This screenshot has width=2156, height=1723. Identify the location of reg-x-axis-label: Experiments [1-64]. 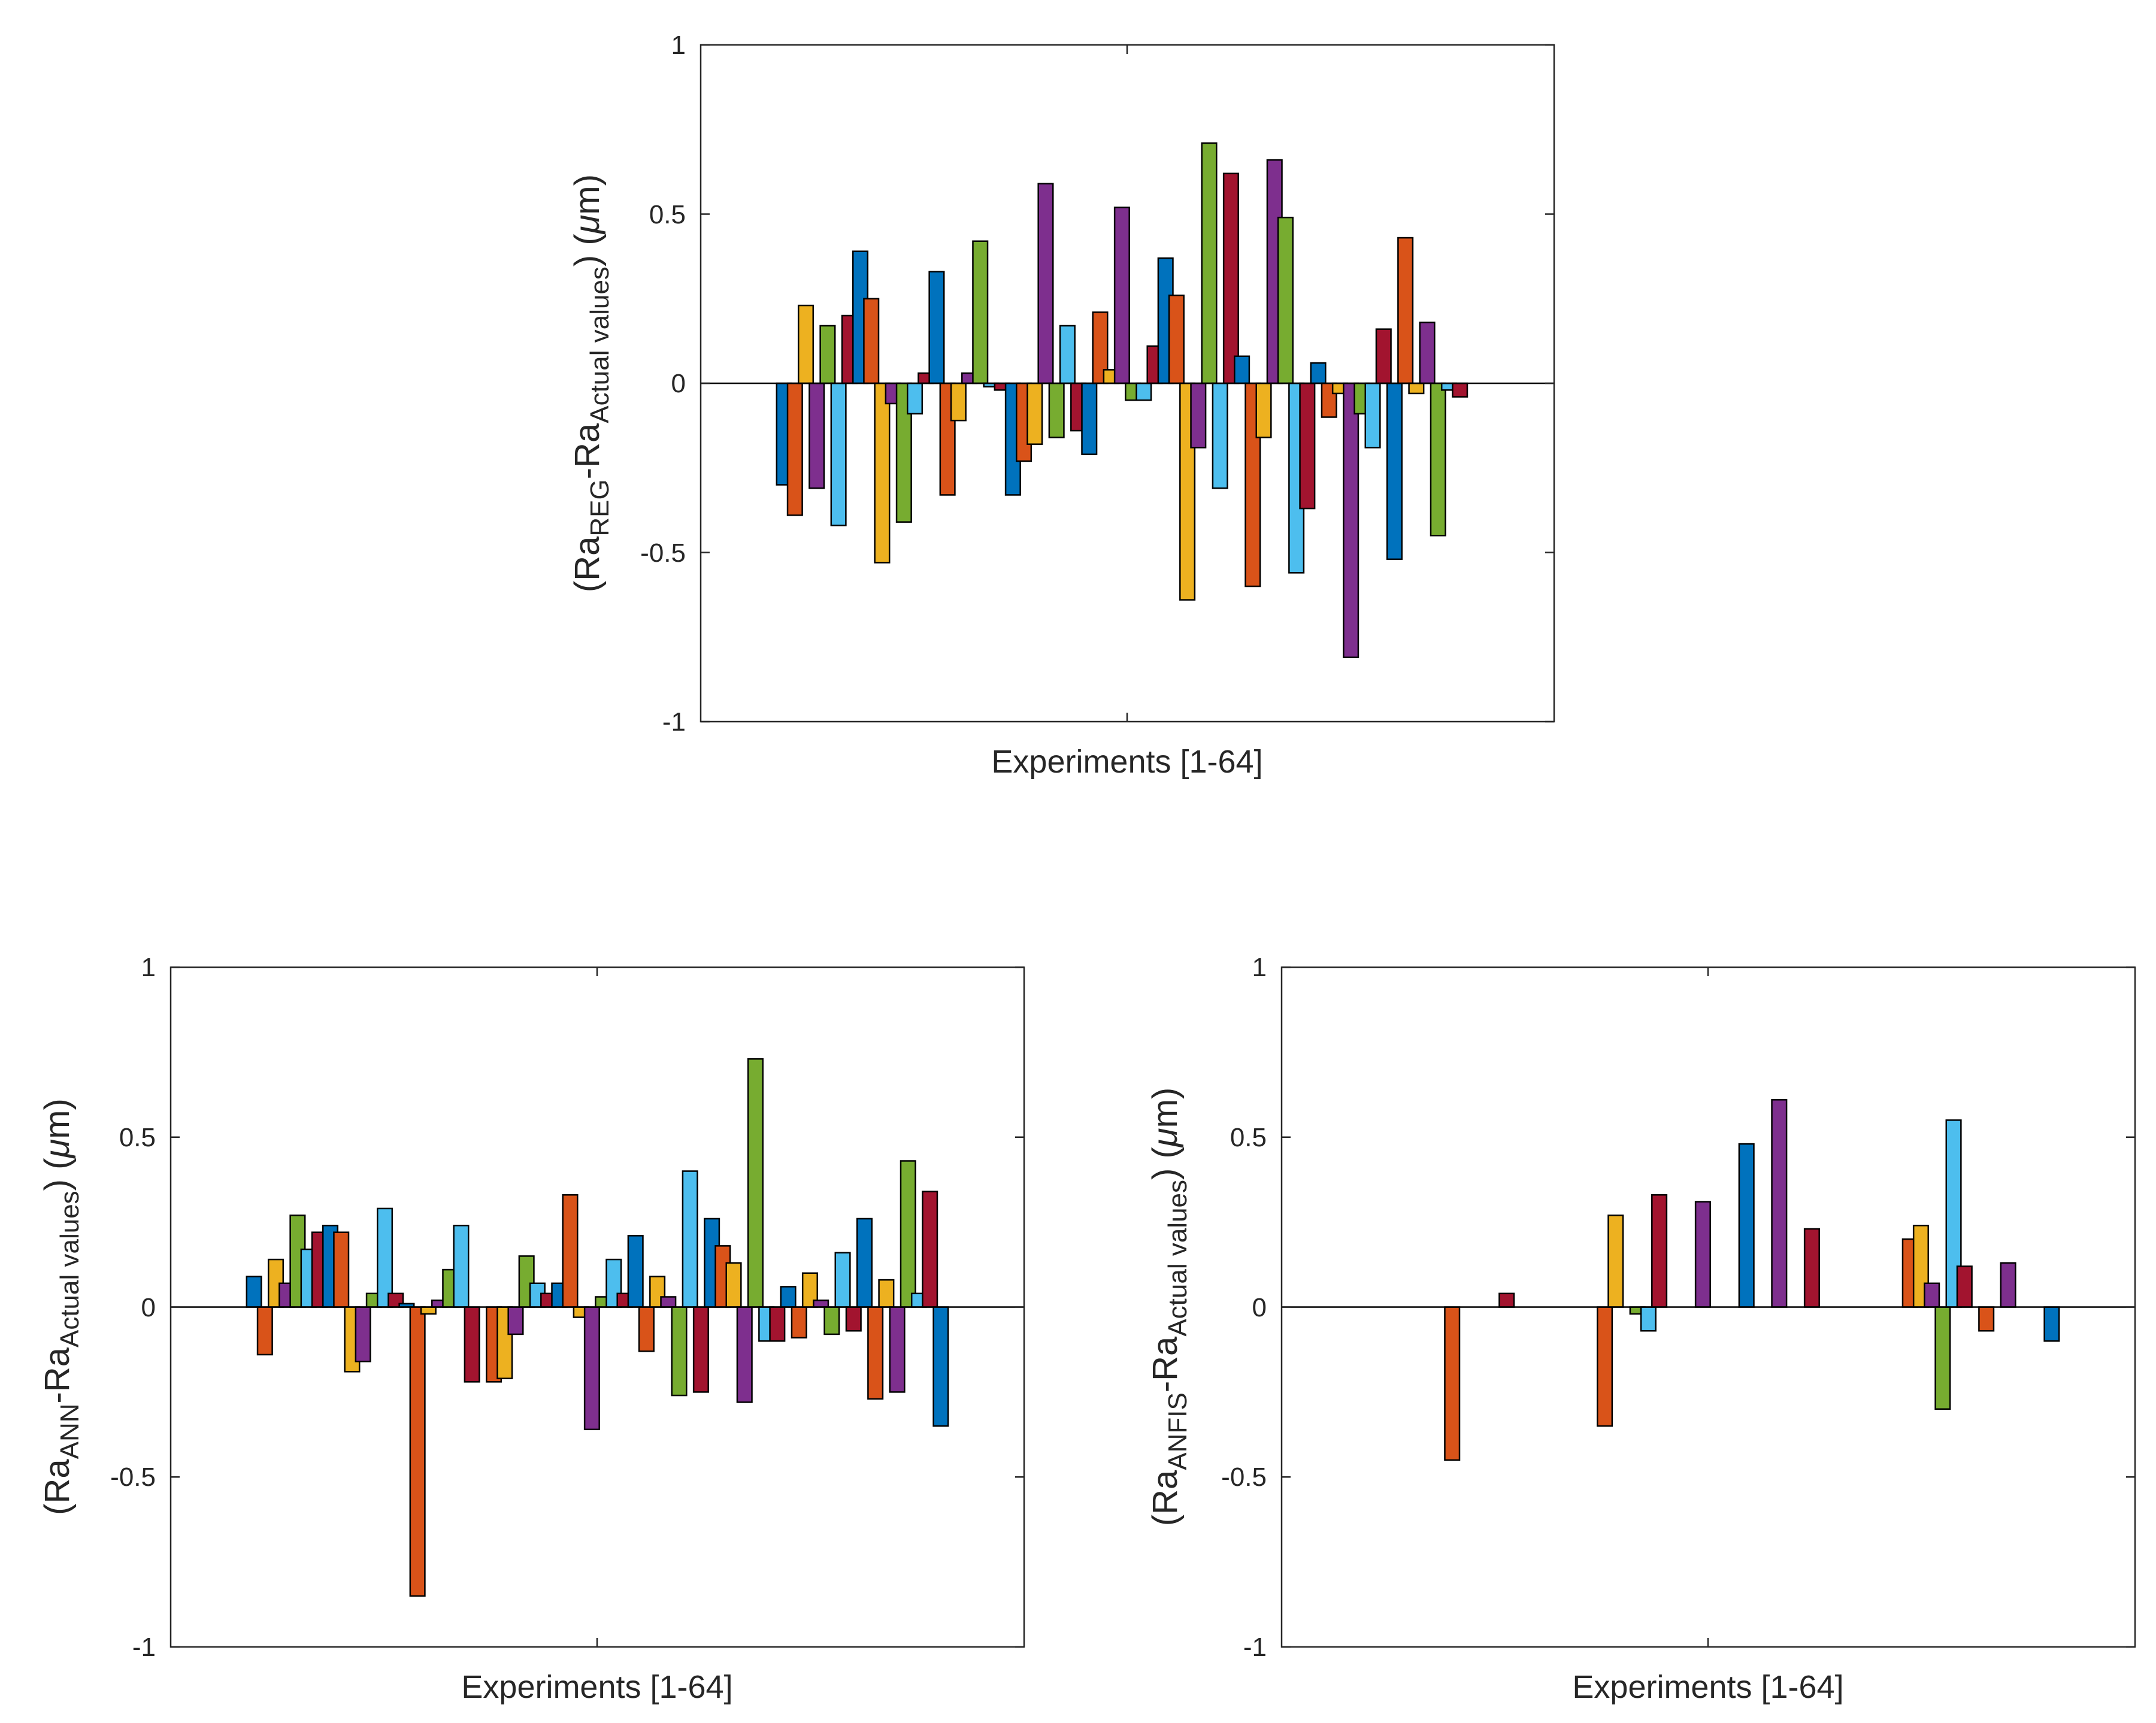
(1126, 762).